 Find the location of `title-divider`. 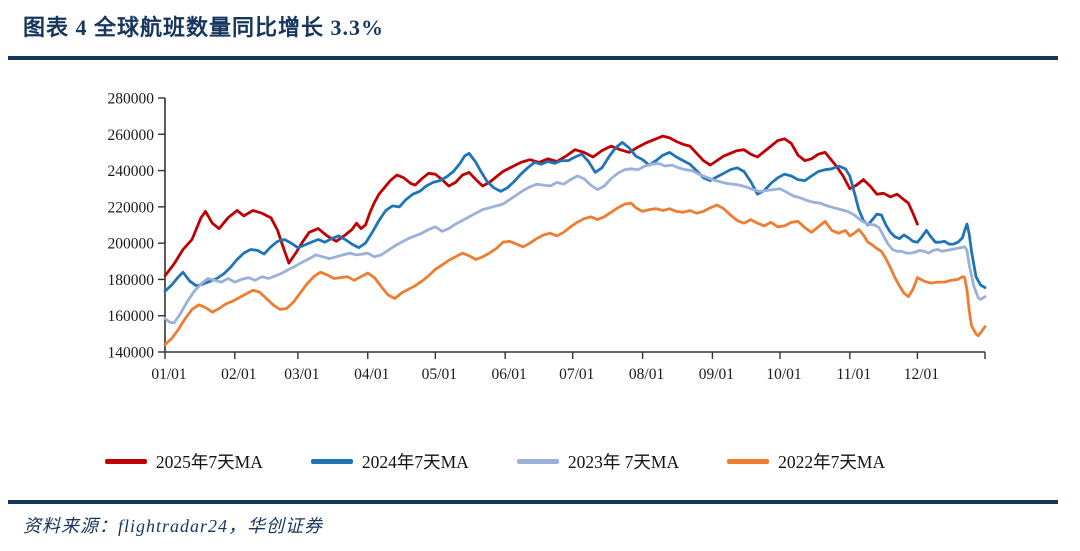

title-divider is located at coordinates (533, 58).